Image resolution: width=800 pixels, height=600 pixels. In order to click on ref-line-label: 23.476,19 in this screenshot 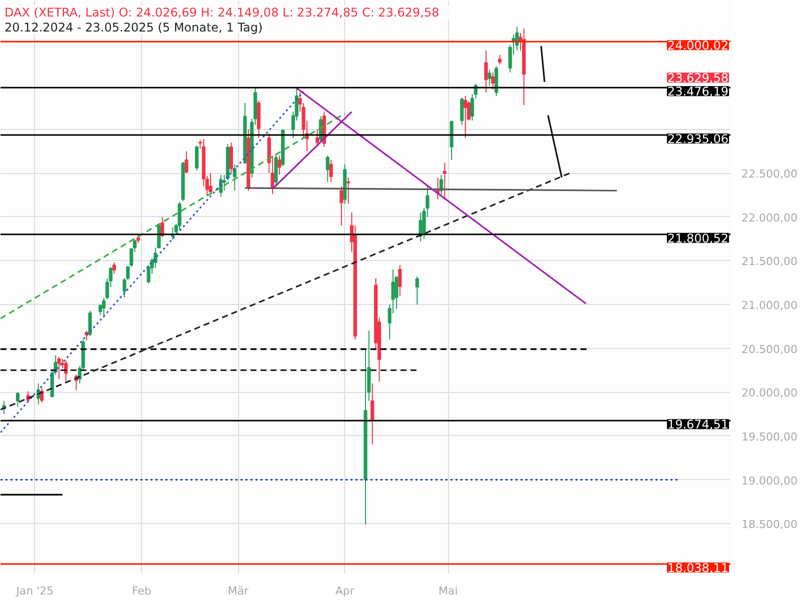, I will do `click(698, 91)`.